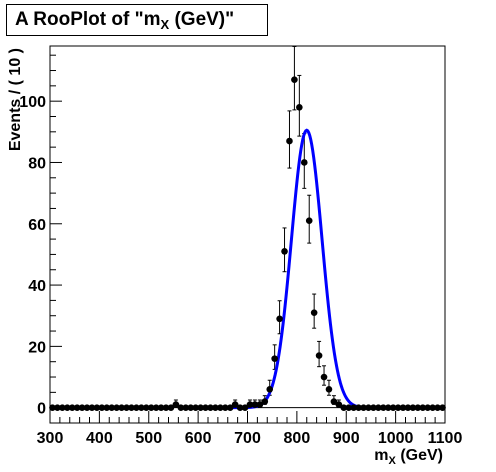 The width and height of the screenshot is (496, 472). What do you see at coordinates (247, 438) in the screenshot?
I see `x-tick-label: 700` at bounding box center [247, 438].